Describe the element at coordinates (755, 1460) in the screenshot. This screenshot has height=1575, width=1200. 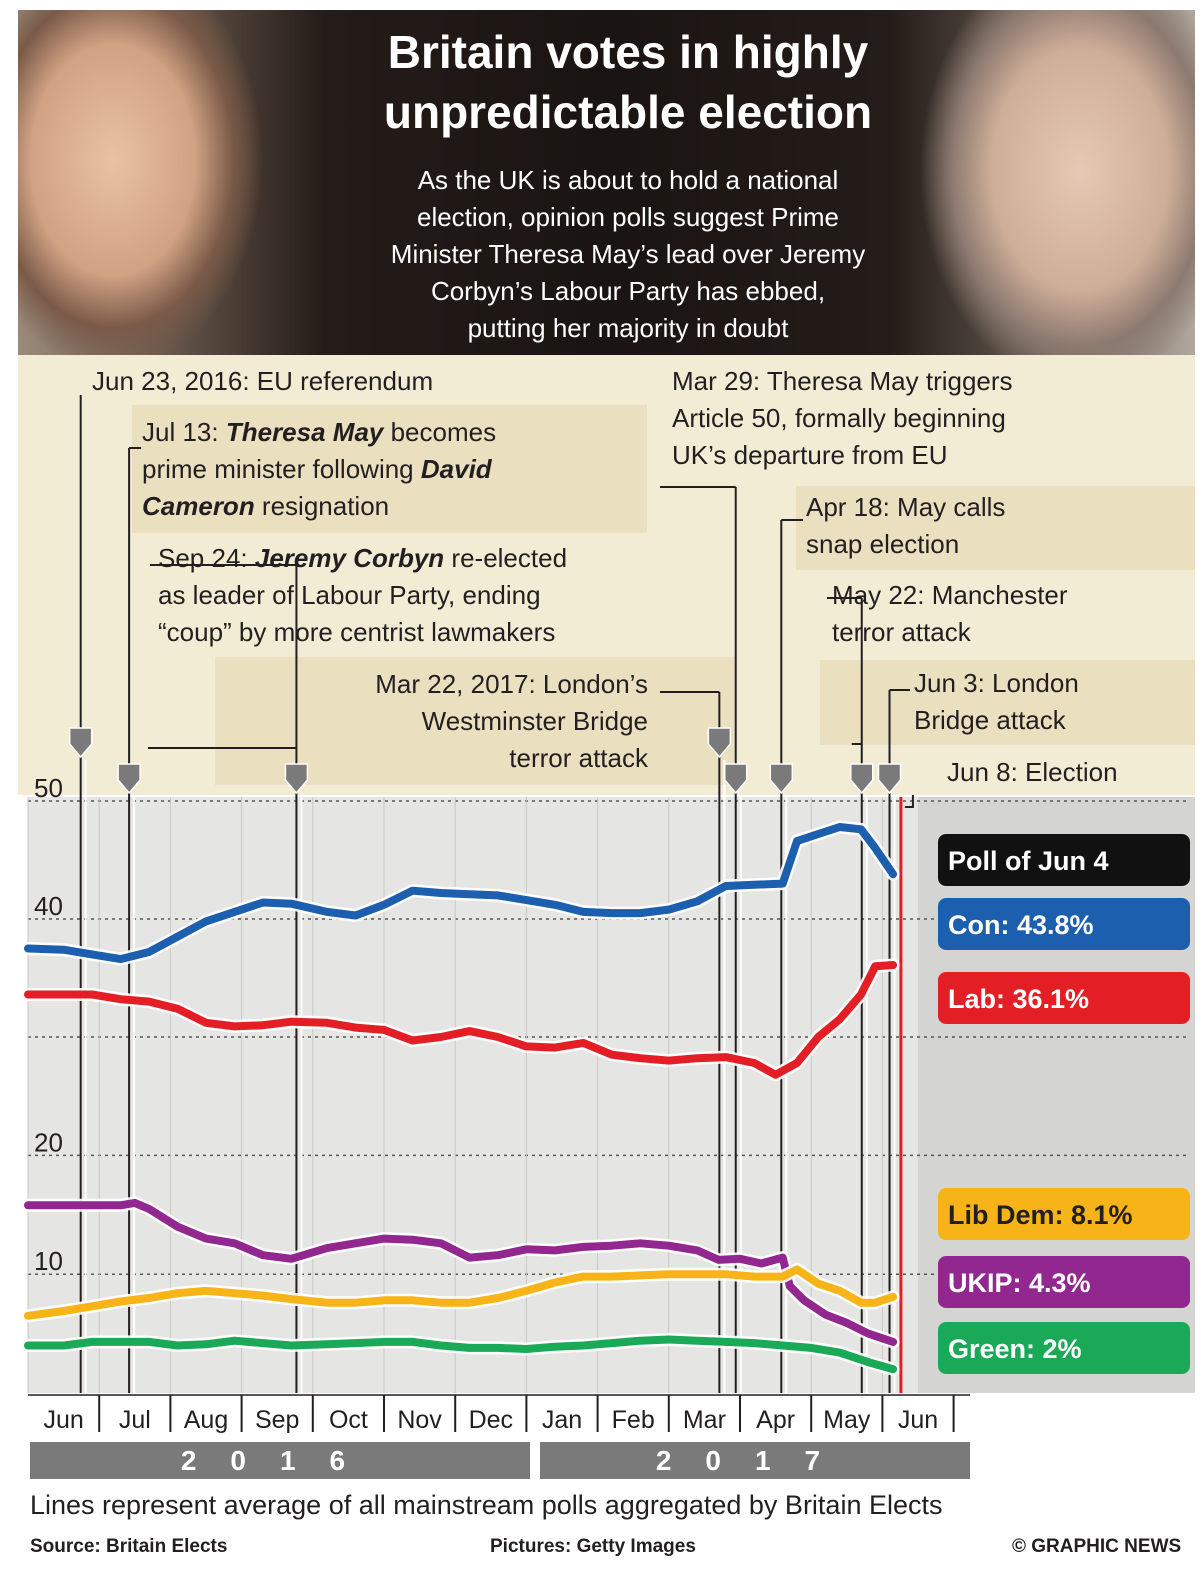
I see `year-bar-2017: 2017` at that location.